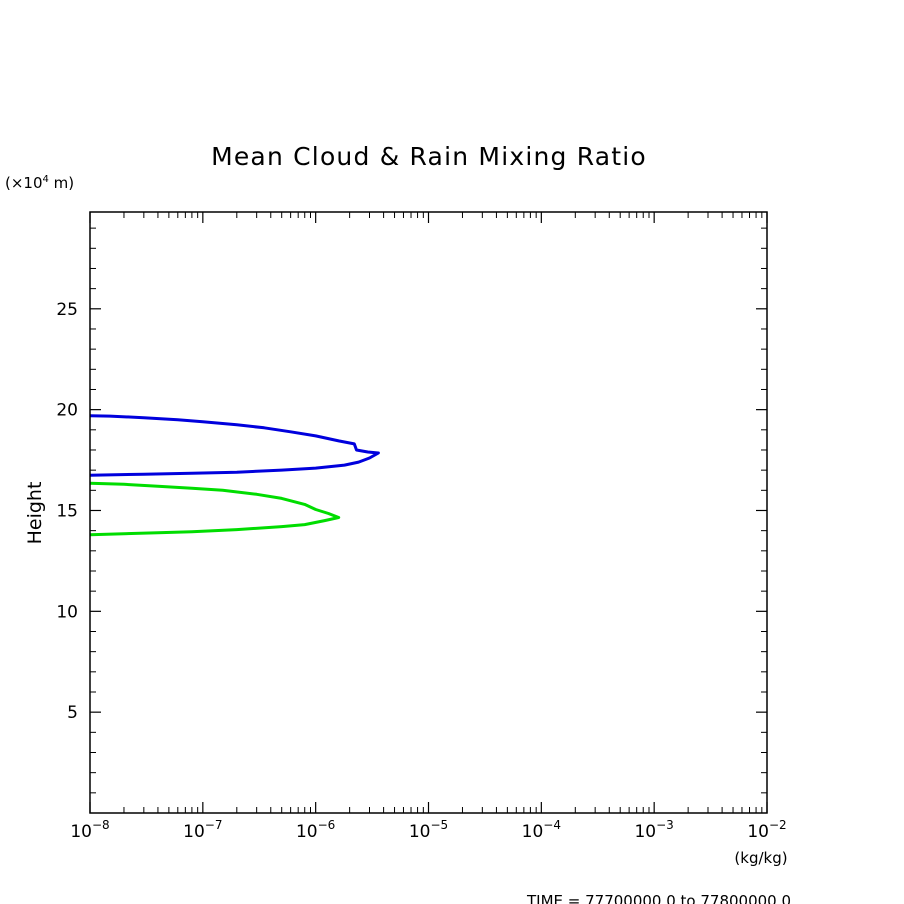 The image size is (904, 904). What do you see at coordinates (766, 830) in the screenshot?
I see `x-tick-label: 10⁻²` at bounding box center [766, 830].